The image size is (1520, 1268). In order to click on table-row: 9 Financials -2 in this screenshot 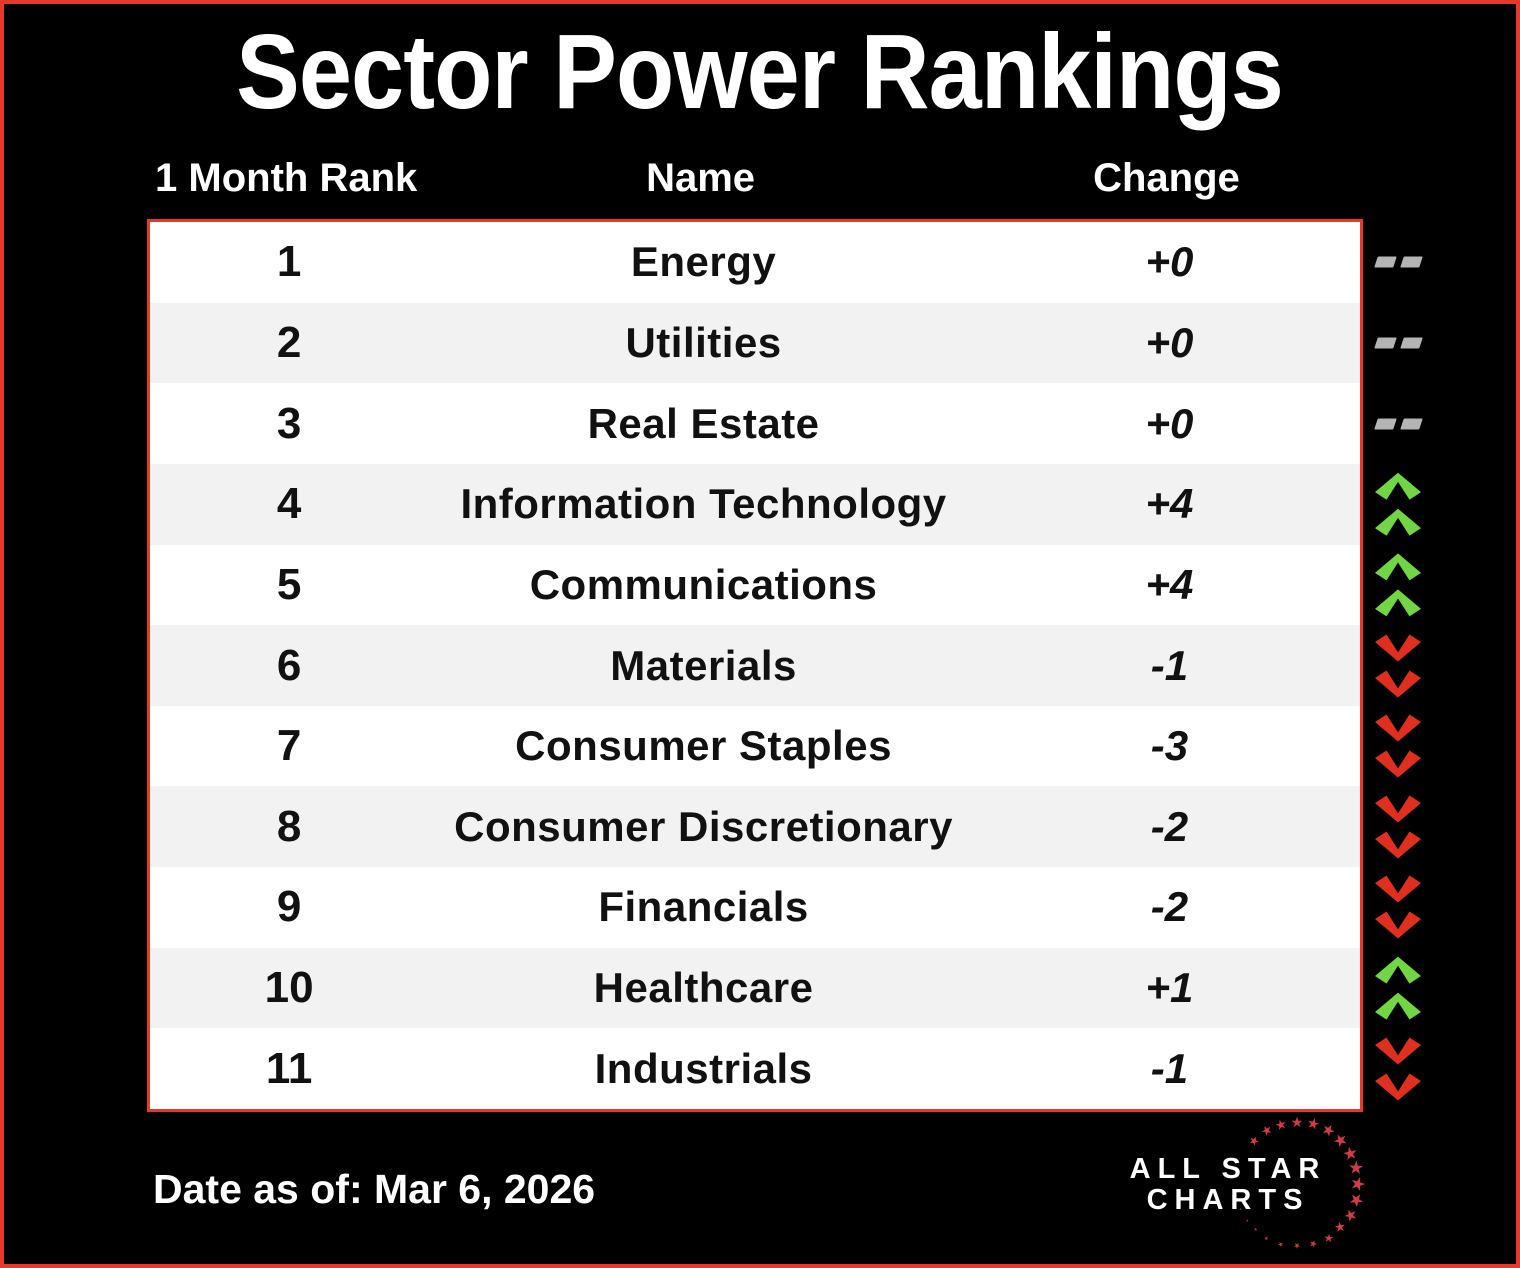, I will do `click(755, 907)`.